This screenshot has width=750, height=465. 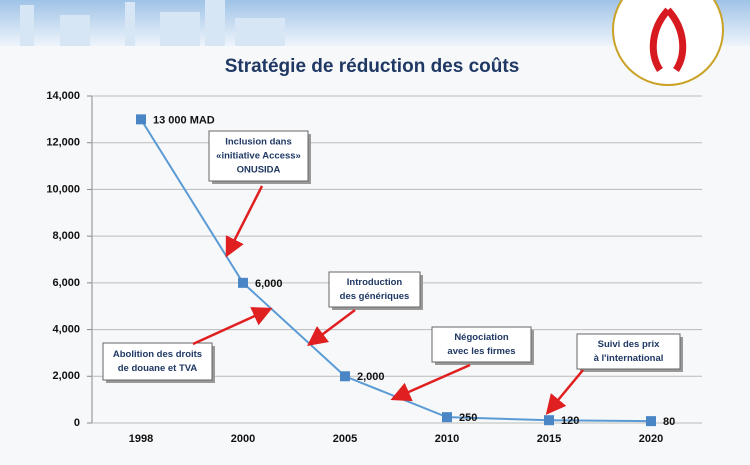 I want to click on annotation-text: à l'international, so click(x=629, y=358).